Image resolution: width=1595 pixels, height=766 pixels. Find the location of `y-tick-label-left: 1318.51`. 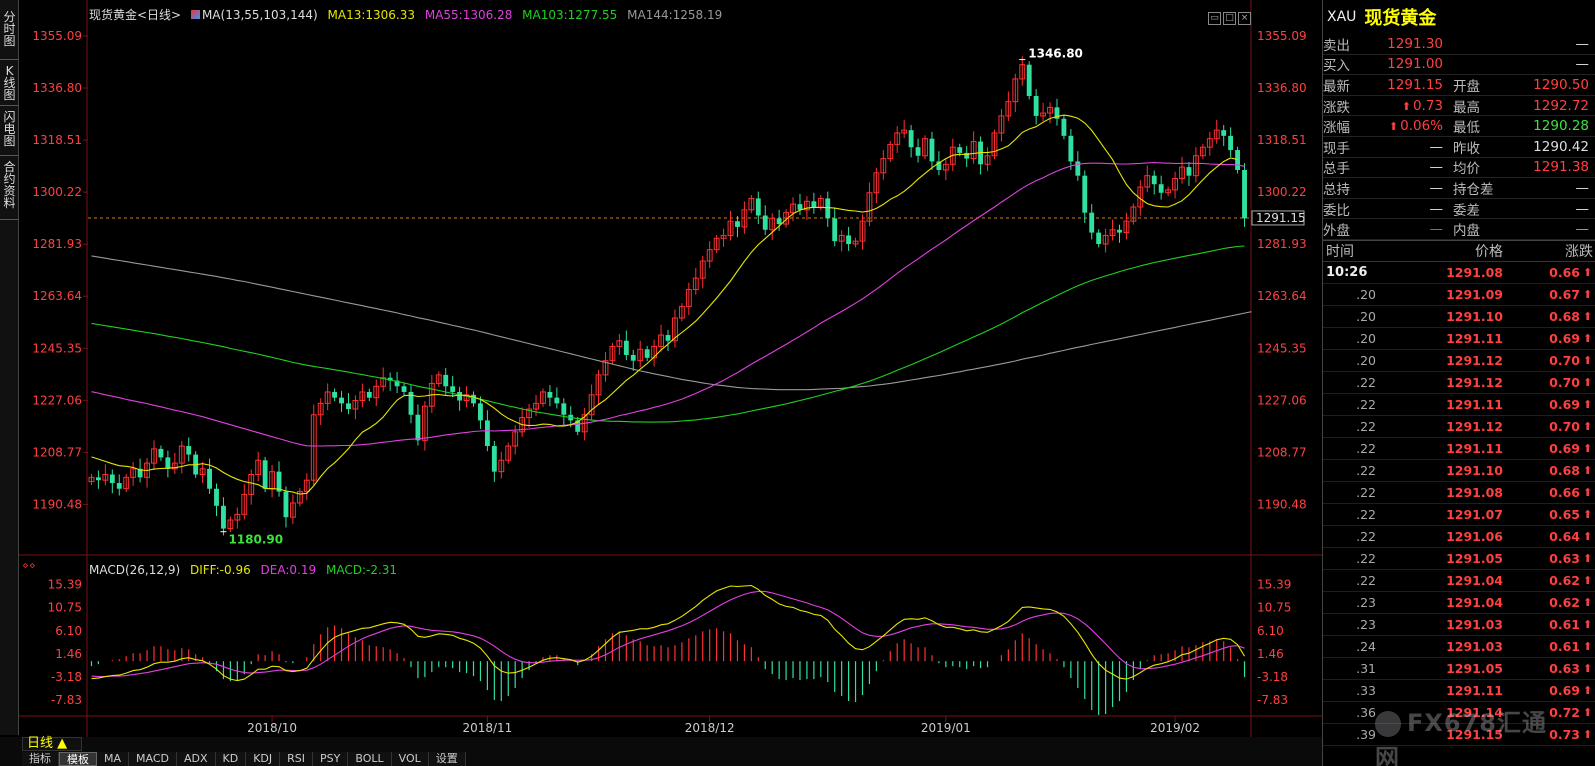

y-tick-label-left: 1318.51 is located at coordinates (57, 140).